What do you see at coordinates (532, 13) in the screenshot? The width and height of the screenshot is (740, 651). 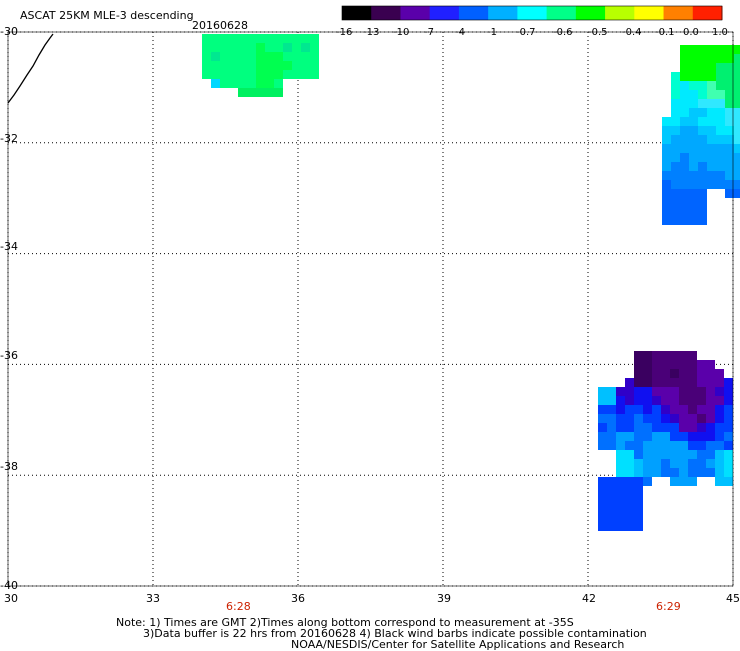 I see `colorbar` at bounding box center [532, 13].